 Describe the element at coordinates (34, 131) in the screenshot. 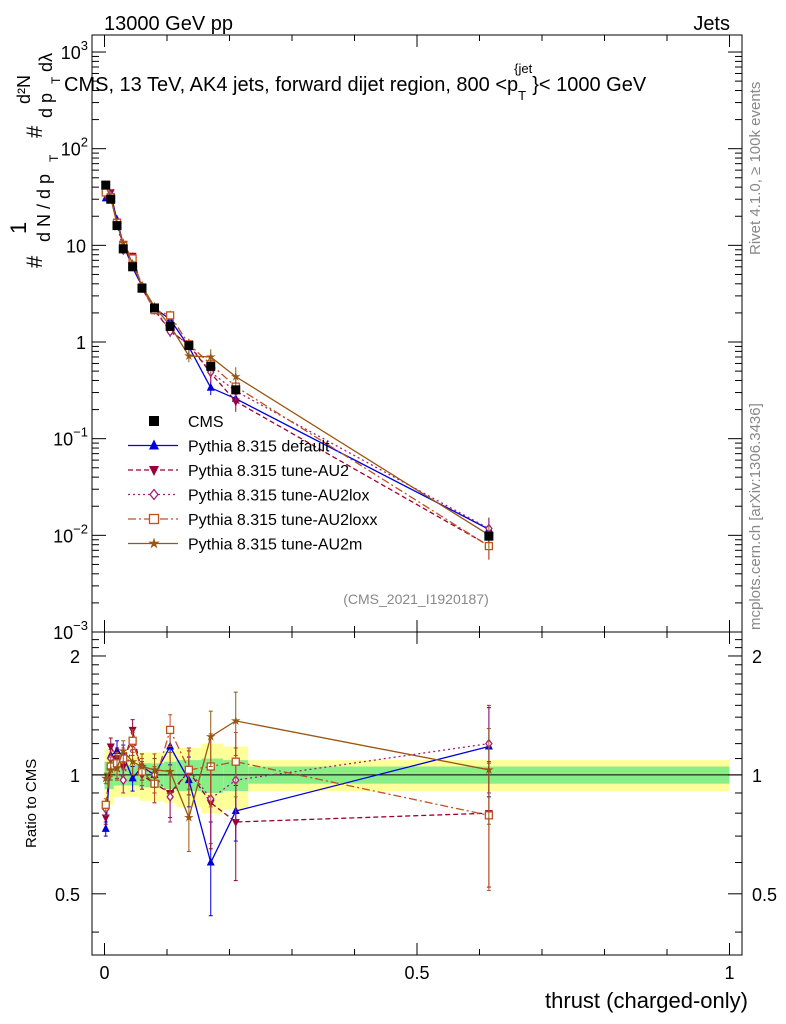

I see `y-label-hash2: #` at that location.